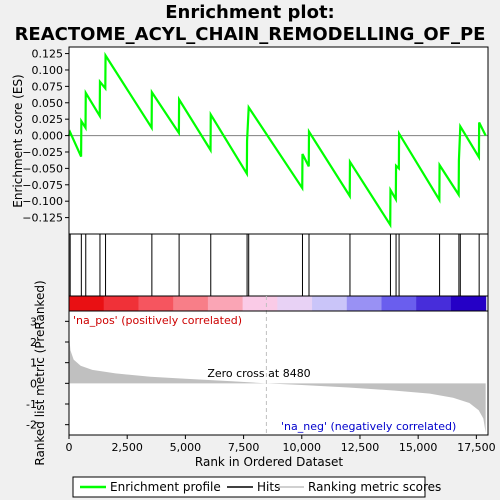  What do you see at coordinates (40, 372) in the screenshot?
I see `metric-y-axis-label: Ranked list metric (PreRanked)` at bounding box center [40, 372].